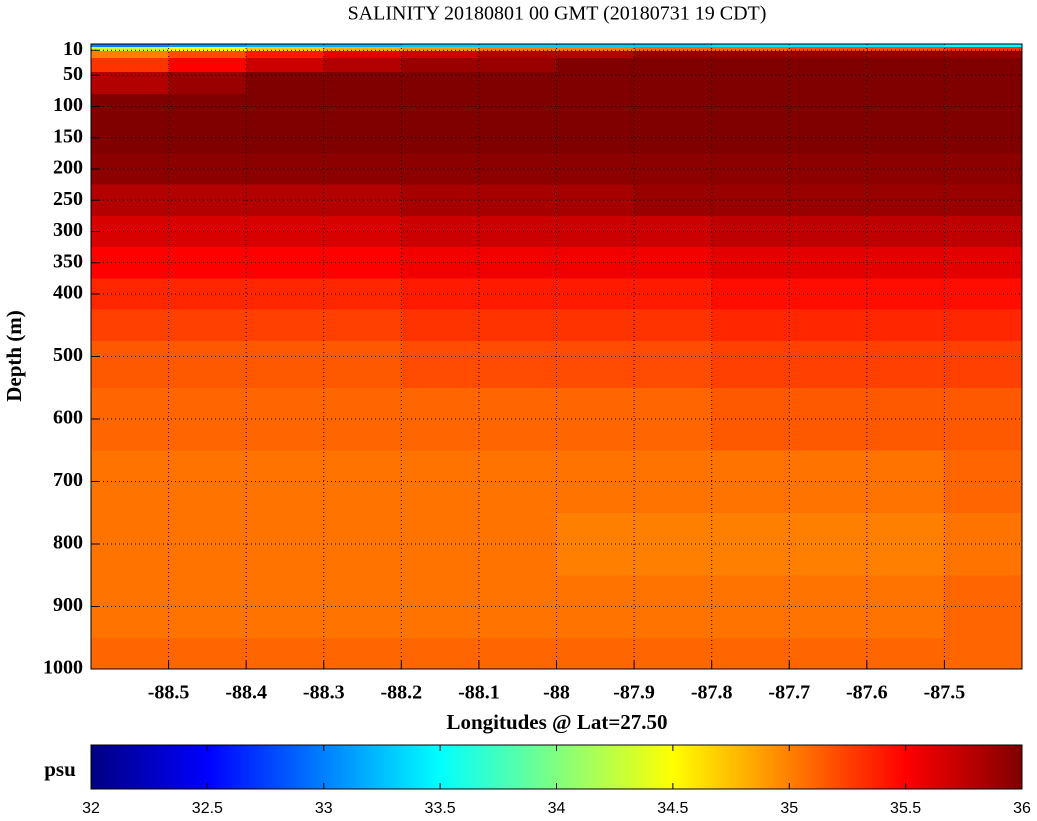 The height and width of the screenshot is (821, 1037). Describe the element at coordinates (557, 808) in the screenshot. I see `colorbar-tick-label: 34` at that location.